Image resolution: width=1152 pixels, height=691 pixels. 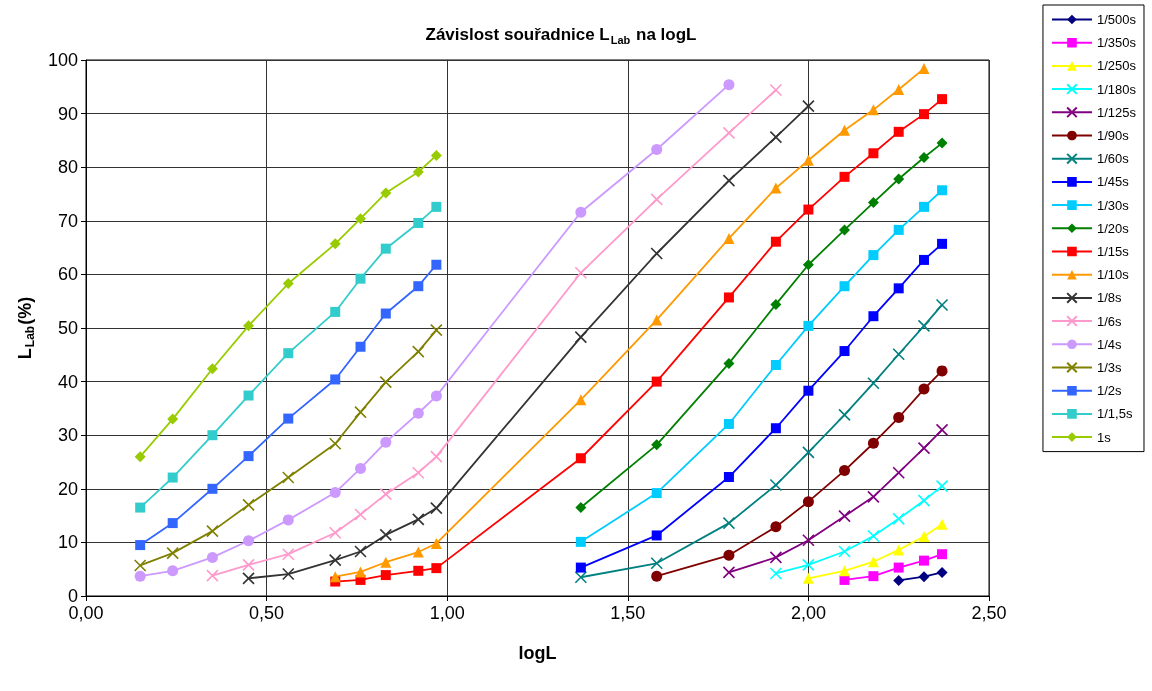 What do you see at coordinates (1113, 275) in the screenshot?
I see `legend-label: 1/10s` at bounding box center [1113, 275].